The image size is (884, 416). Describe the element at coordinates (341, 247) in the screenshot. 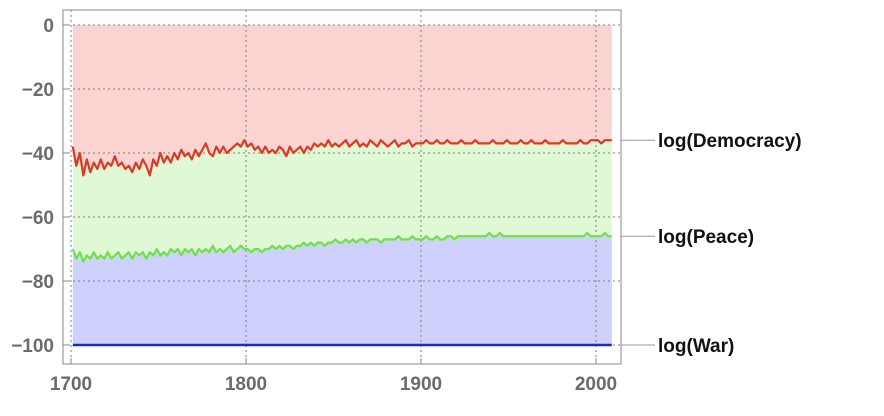

I see `series-line-logpeace` at that location.